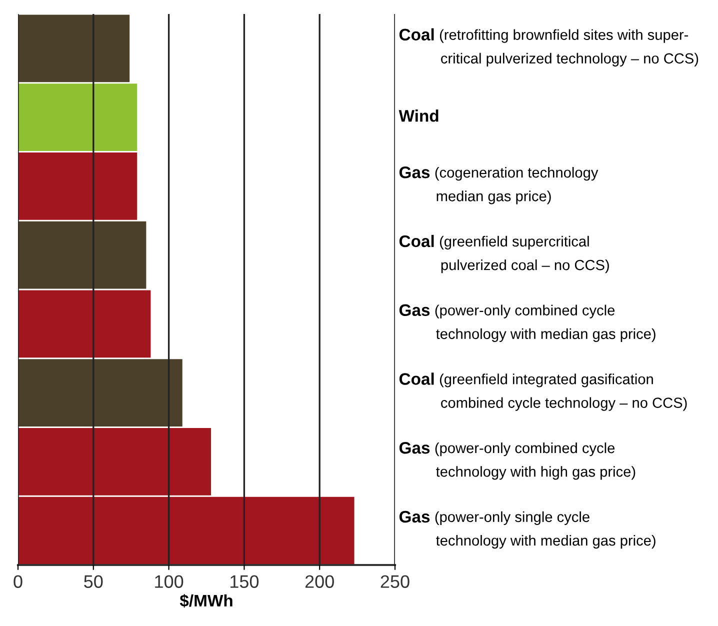 The image size is (718, 626). Describe the element at coordinates (543, 391) in the screenshot. I see `y-tick-label: Coal (greenfield integrated gasification combined cycle technology – no CCS)` at that location.